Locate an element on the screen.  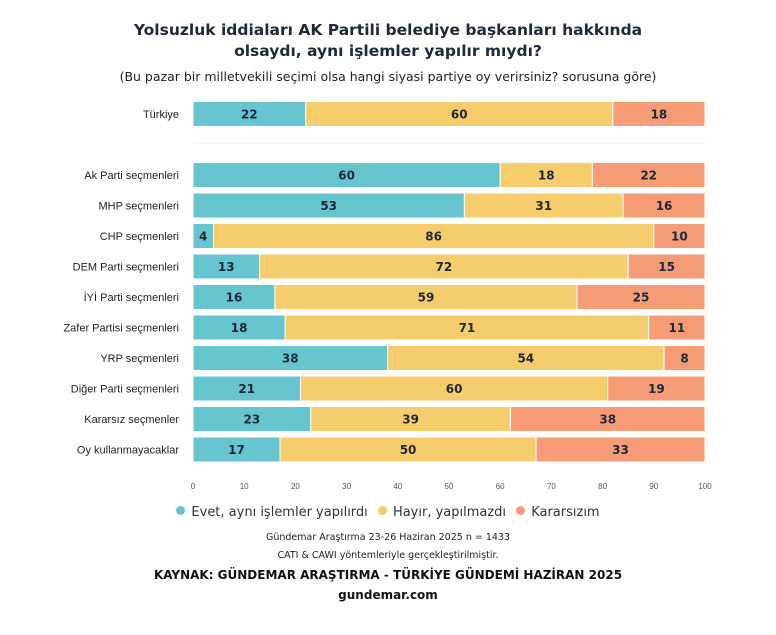
data-label: 15 is located at coordinates (666, 267).